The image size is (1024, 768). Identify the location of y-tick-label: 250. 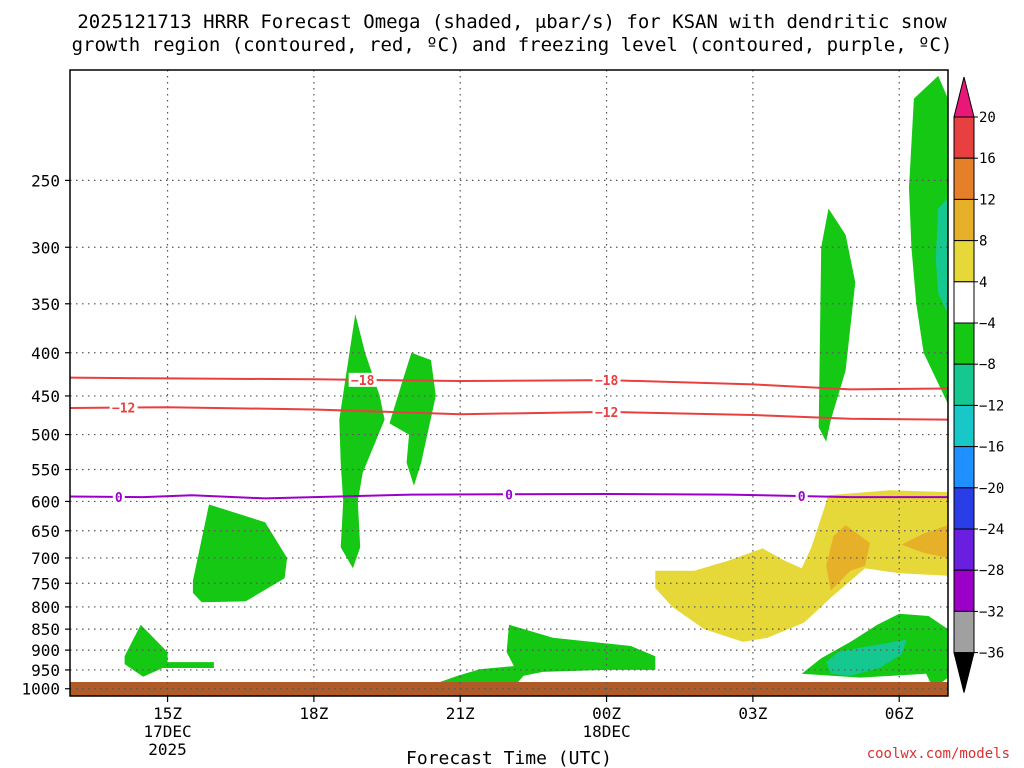
(45, 180).